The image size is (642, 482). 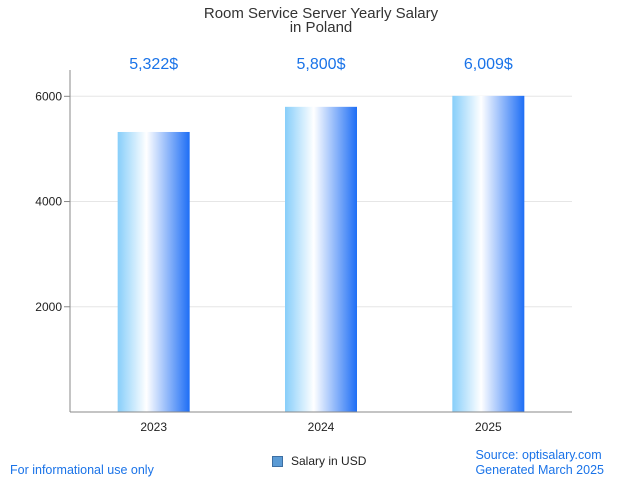 I want to click on legend-label: Salary in USD, so click(x=329, y=461).